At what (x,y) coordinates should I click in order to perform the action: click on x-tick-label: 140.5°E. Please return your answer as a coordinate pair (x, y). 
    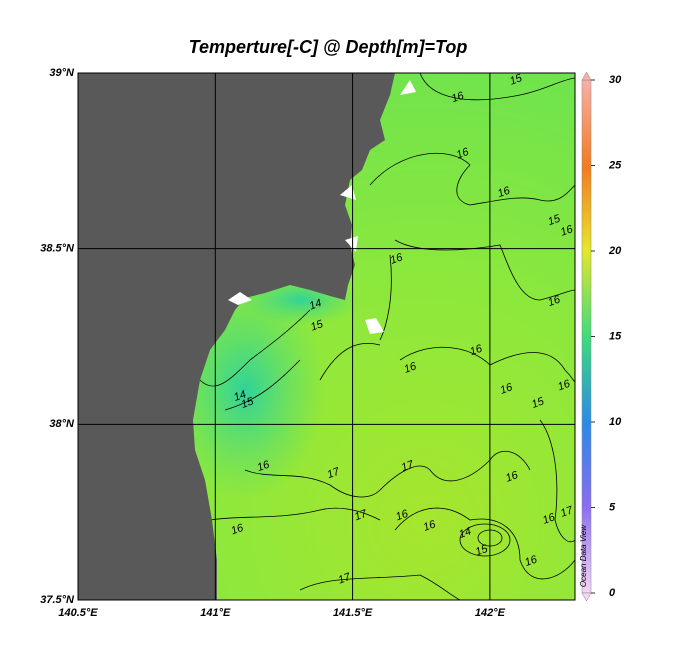
    Looking at the image, I should click on (78, 613).